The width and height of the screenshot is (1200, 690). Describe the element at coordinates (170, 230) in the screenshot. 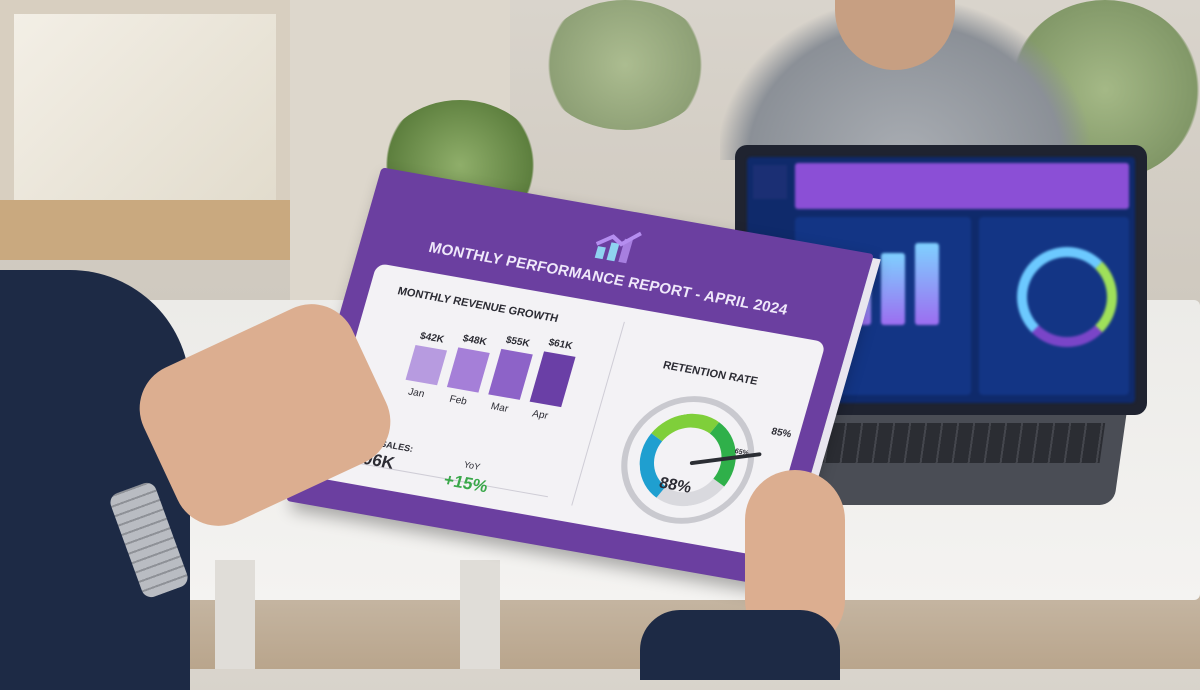

I see `window-sill` at that location.